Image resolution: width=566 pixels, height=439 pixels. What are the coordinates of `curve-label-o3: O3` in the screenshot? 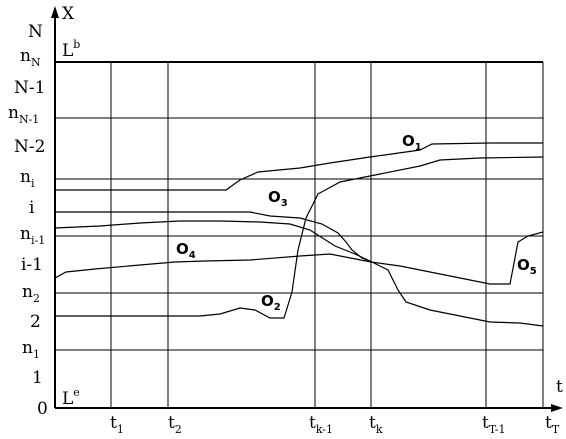 It's located at (278, 198).